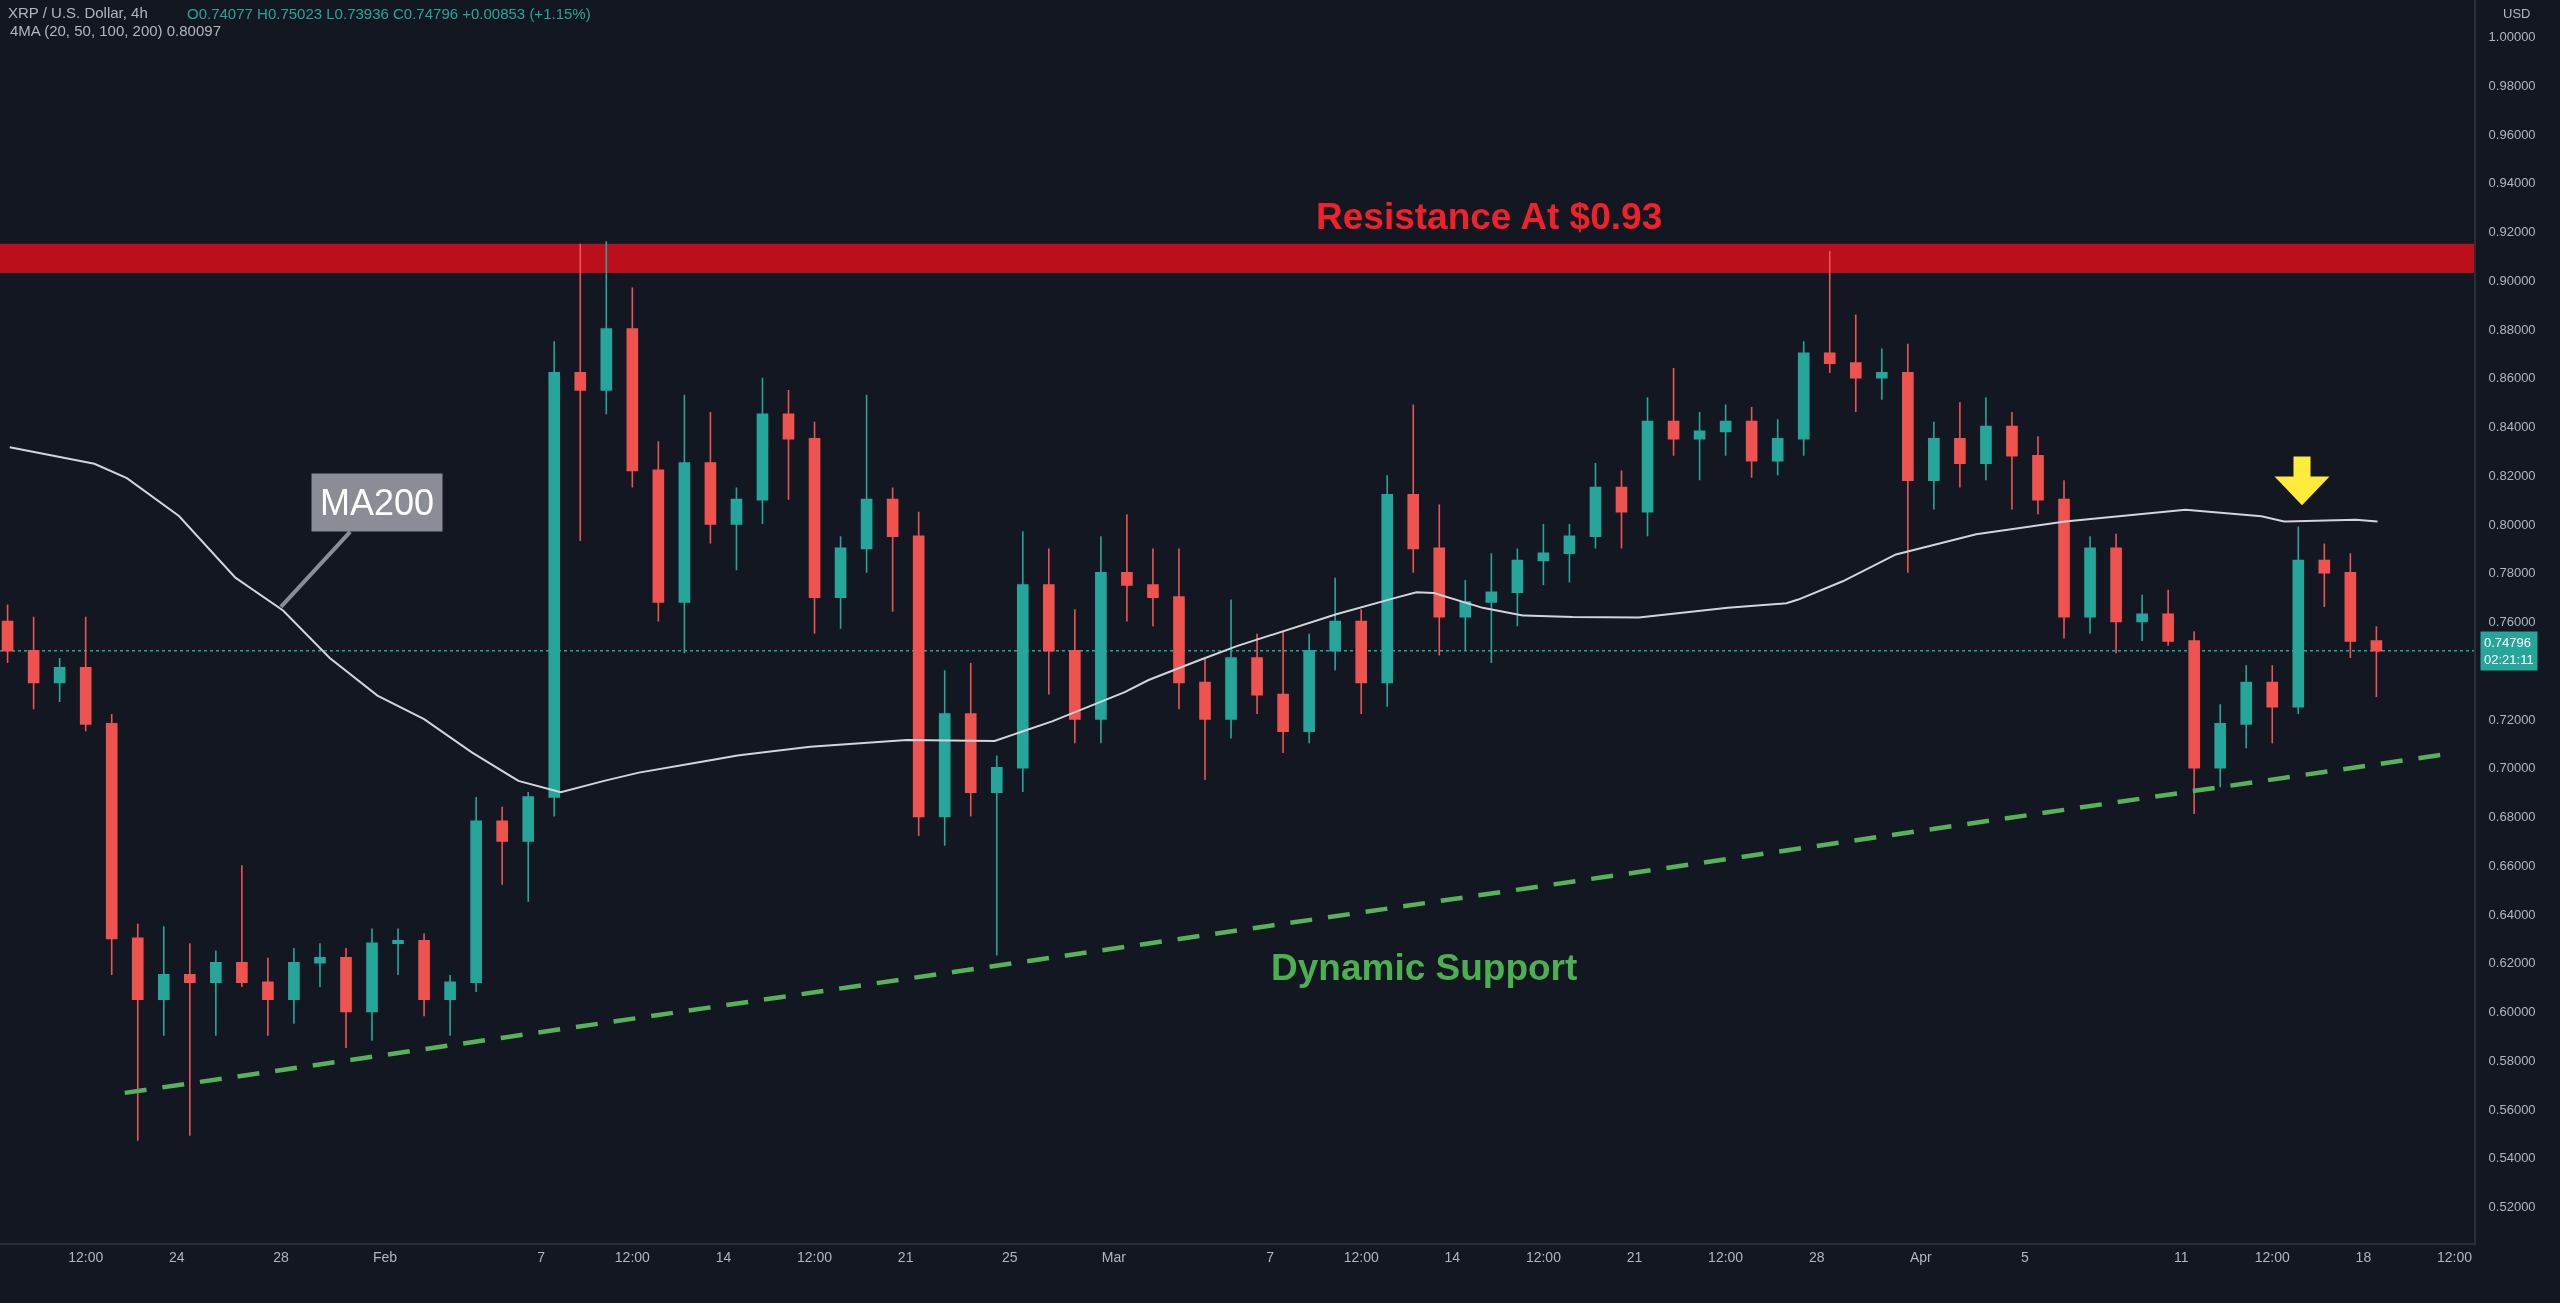  Describe the element at coordinates (78, 13) in the screenshot. I see `chart-title: XRP / U.S. Dollar, 4h` at that location.